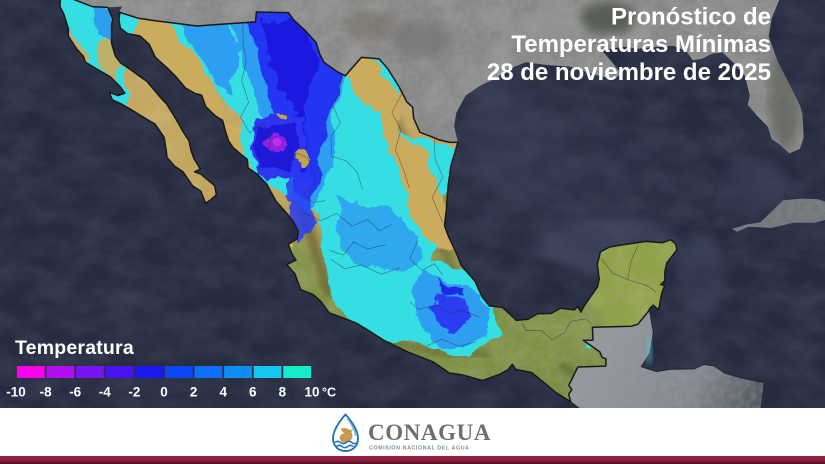 The height and width of the screenshot is (464, 825). Describe the element at coordinates (74, 348) in the screenshot. I see `svg-text: Temperatura` at that location.